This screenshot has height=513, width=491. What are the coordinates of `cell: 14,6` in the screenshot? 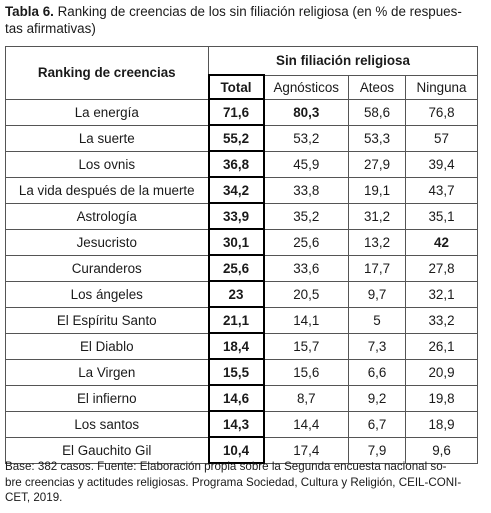 It's located at (236, 398).